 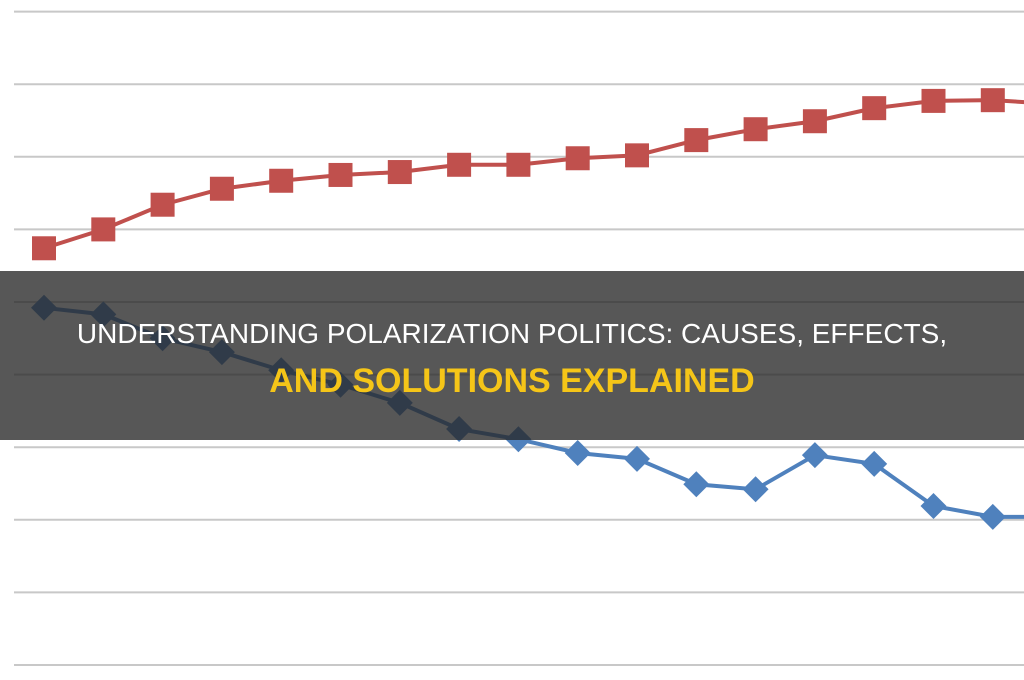 What do you see at coordinates (512, 381) in the screenshot?
I see `title-line-2: AND SOLUTIONS EXPLAINED` at bounding box center [512, 381].